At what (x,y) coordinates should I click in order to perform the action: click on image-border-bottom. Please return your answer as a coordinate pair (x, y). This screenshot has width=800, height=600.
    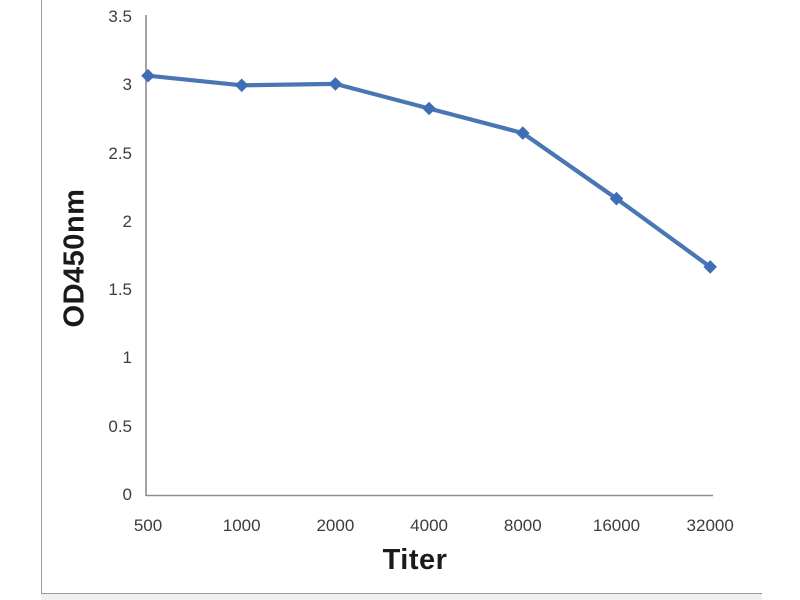
    Looking at the image, I should click on (401, 593).